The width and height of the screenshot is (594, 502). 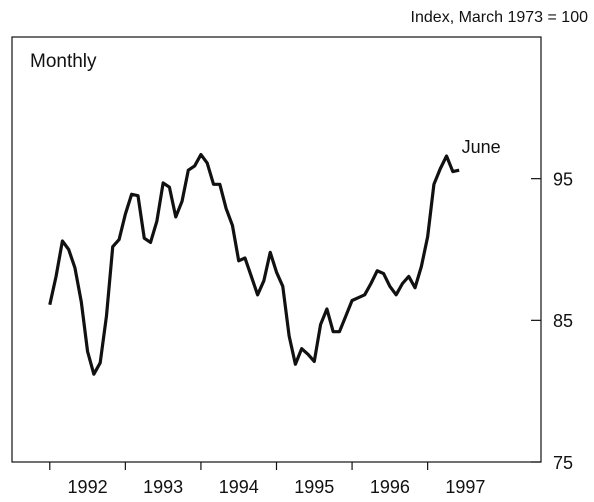 I want to click on end-label: June, so click(x=481, y=147).